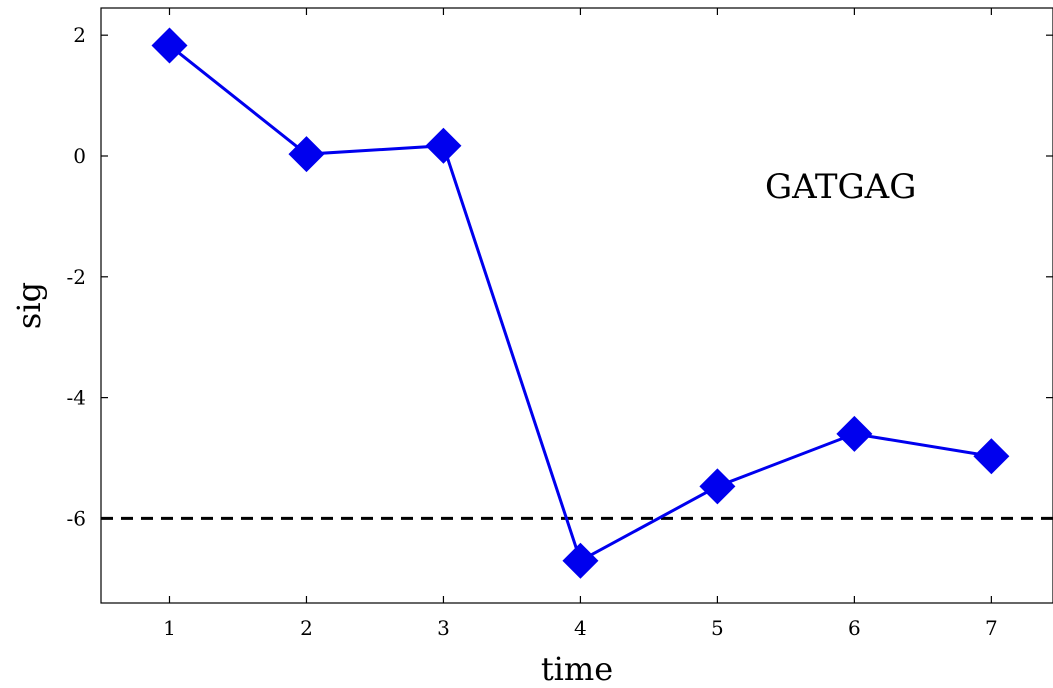  Describe the element at coordinates (991, 628) in the screenshot. I see `x-tick-label: 7` at that location.